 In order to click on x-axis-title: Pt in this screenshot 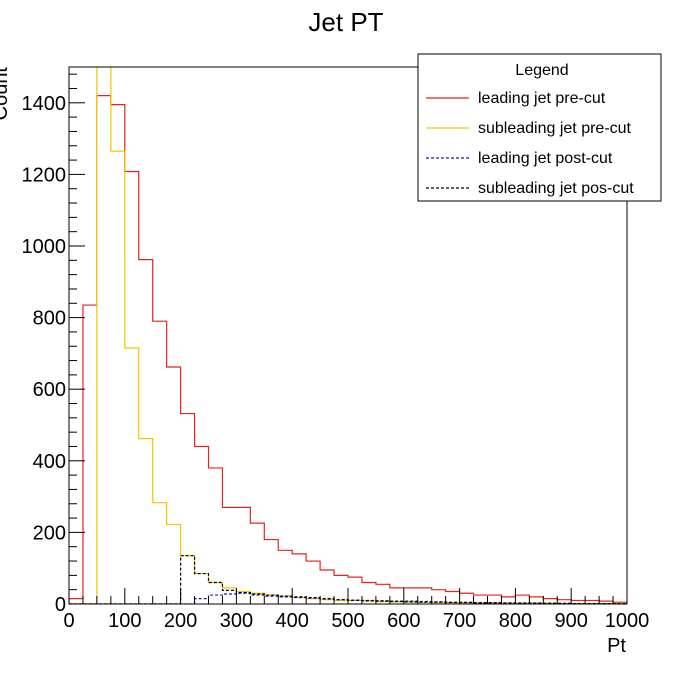, I will do `click(616, 646)`.